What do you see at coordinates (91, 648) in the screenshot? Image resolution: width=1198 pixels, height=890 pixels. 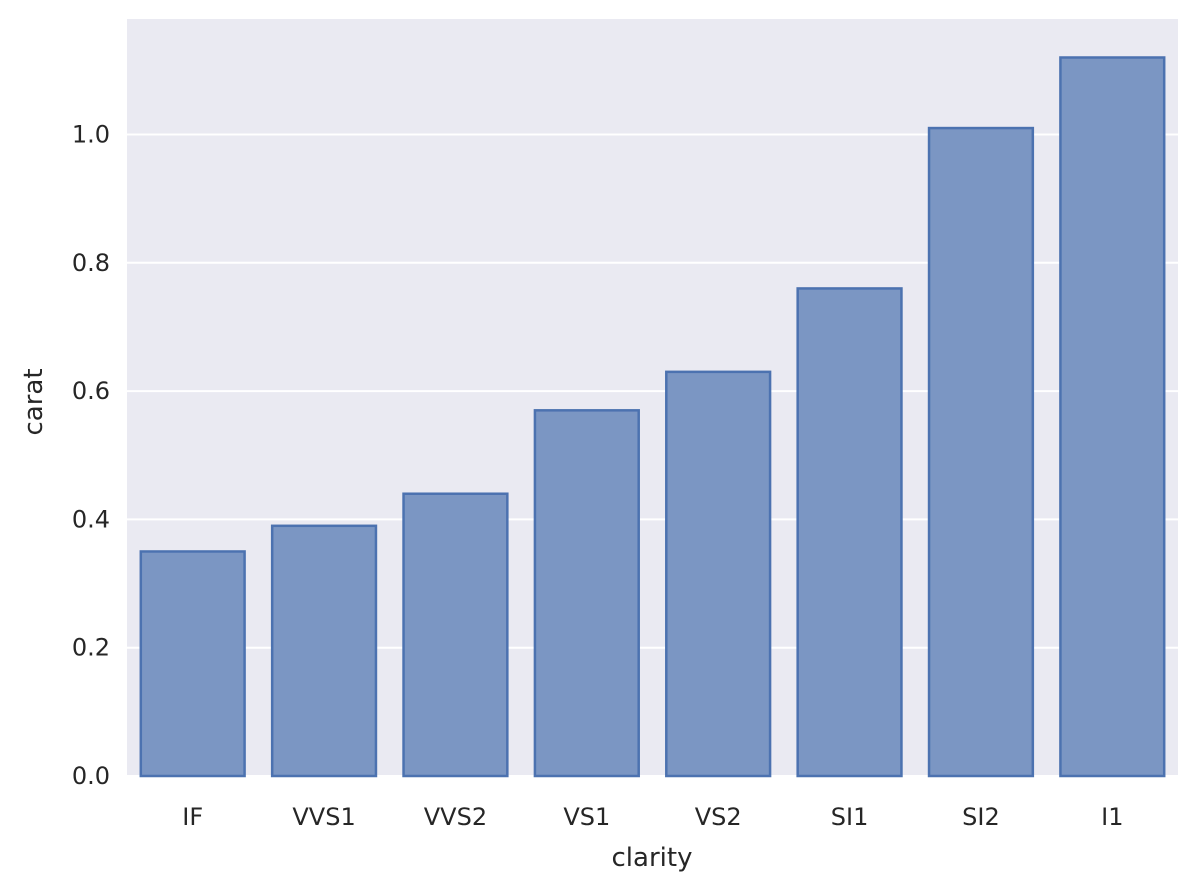 I see `y-tick-label: 0.2` at bounding box center [91, 648].